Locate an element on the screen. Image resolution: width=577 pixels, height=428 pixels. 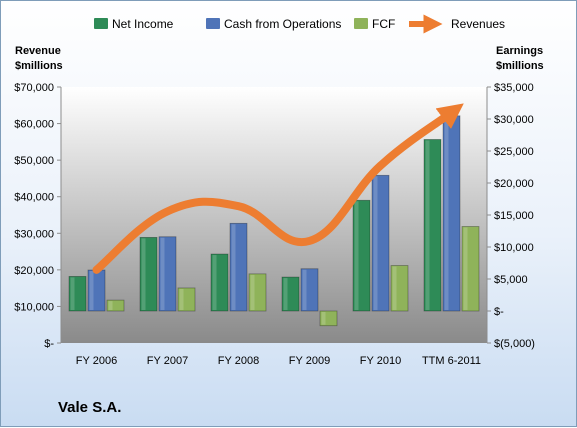
left-axis-title-line1: Revenue is located at coordinates (38, 51).